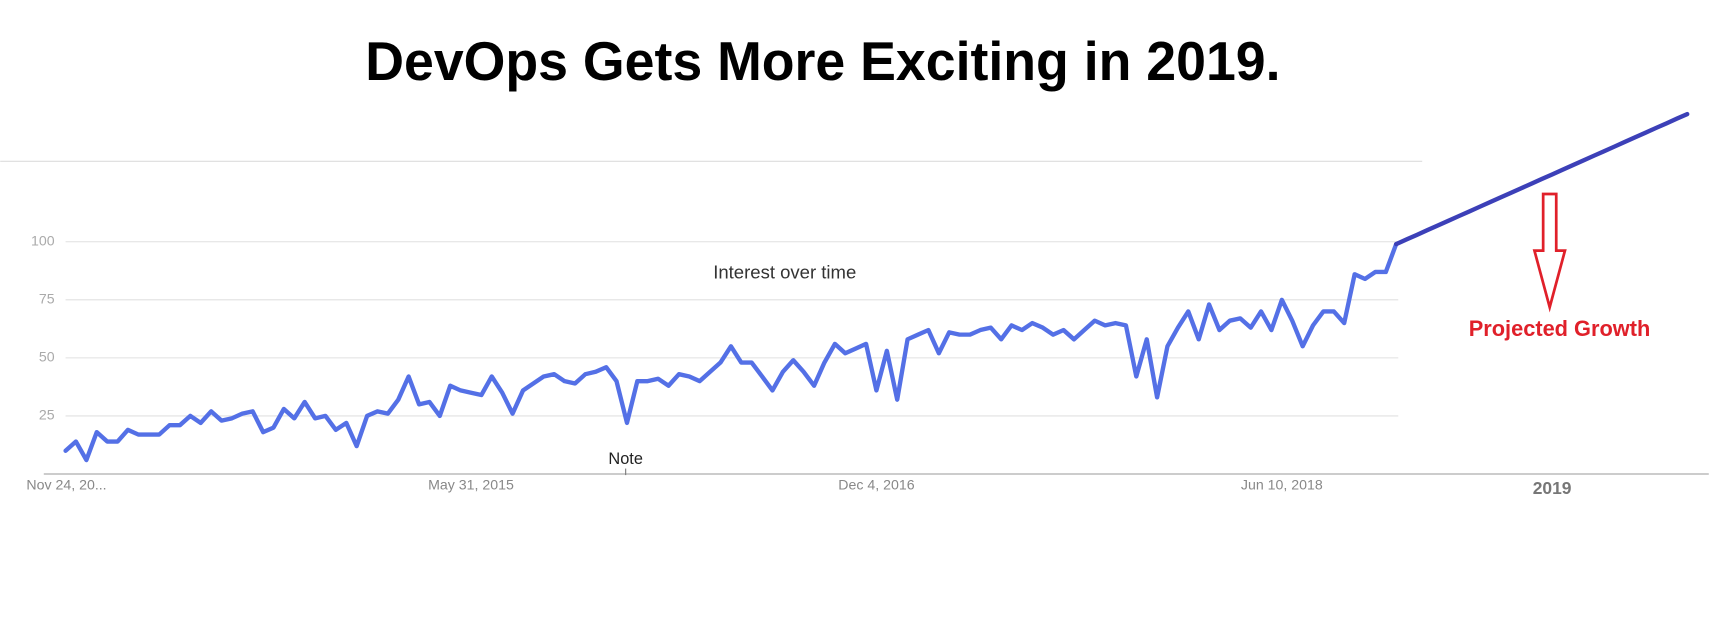 The width and height of the screenshot is (1709, 632). What do you see at coordinates (43, 242) in the screenshot?
I see `y-tick-label: 100` at bounding box center [43, 242].